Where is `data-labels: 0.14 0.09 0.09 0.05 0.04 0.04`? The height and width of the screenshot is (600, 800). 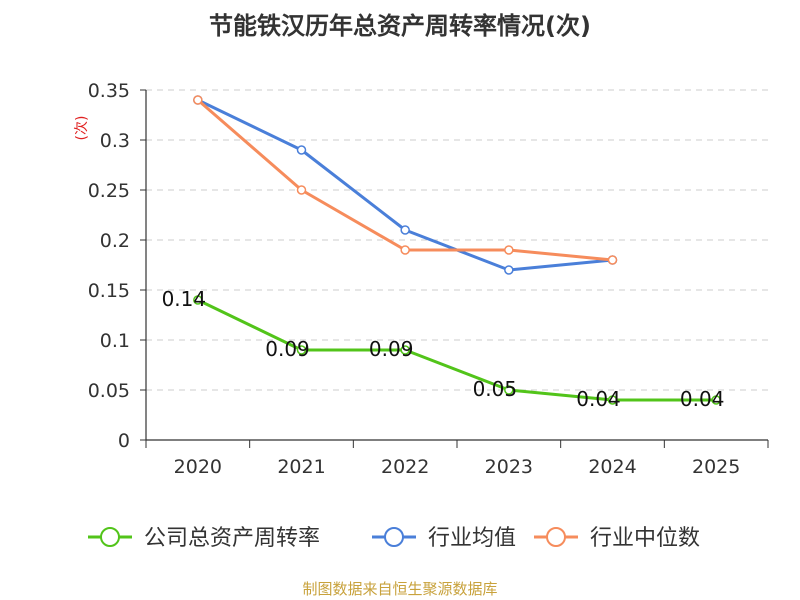
data-labels: 0.14 0.09 0.09 0.05 0.04 0.04 is located at coordinates (443, 349).